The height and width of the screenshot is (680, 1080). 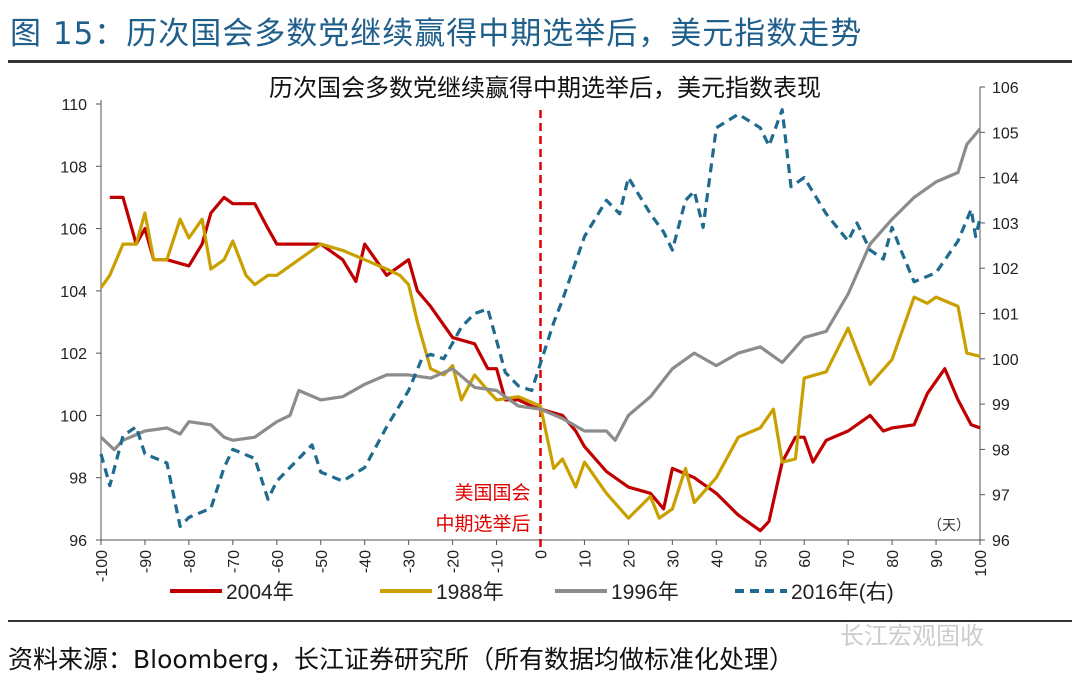 What do you see at coordinates (1005, 133) in the screenshot?
I see `right-tick-label: 105` at bounding box center [1005, 133].